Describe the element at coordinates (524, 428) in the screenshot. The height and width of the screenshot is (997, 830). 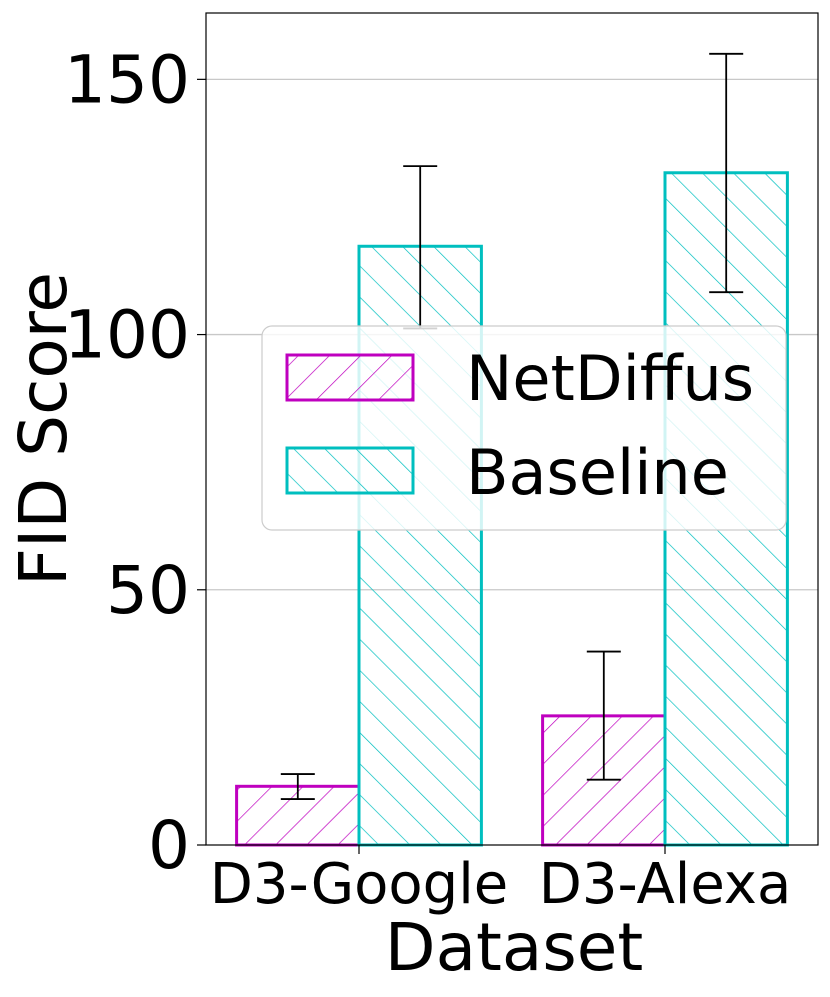
I see `legend: NetDiffus Baseline` at that location.